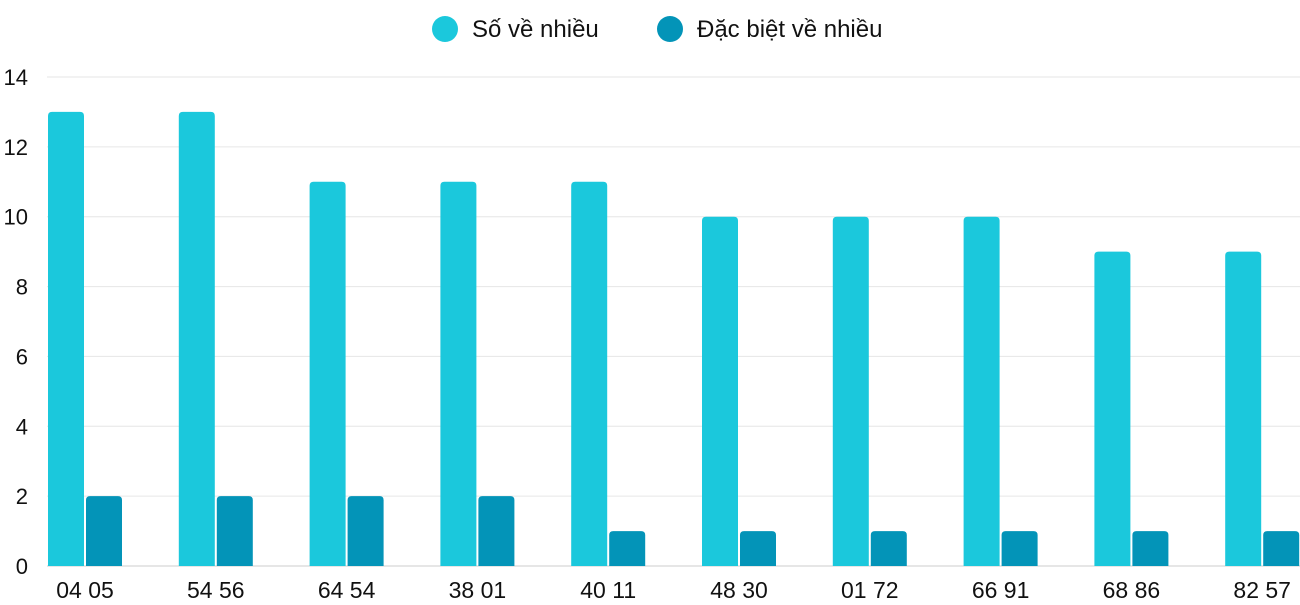 This screenshot has width=1300, height=605. What do you see at coordinates (22, 566) in the screenshot?
I see `y-tick-label: 0` at bounding box center [22, 566].